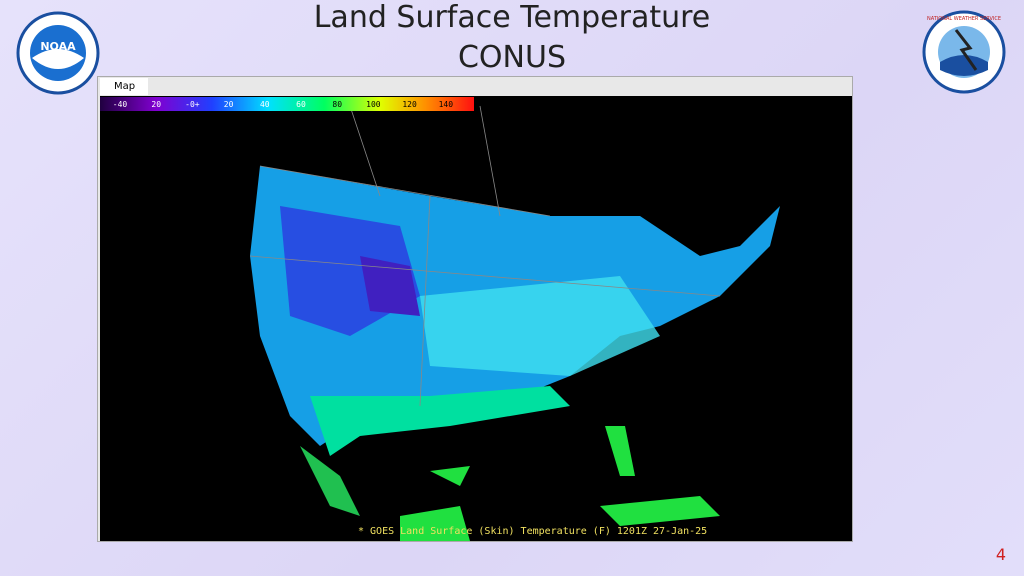  Describe the element at coordinates (373, 104) in the screenshot. I see `colorbar-label: 100` at that location.